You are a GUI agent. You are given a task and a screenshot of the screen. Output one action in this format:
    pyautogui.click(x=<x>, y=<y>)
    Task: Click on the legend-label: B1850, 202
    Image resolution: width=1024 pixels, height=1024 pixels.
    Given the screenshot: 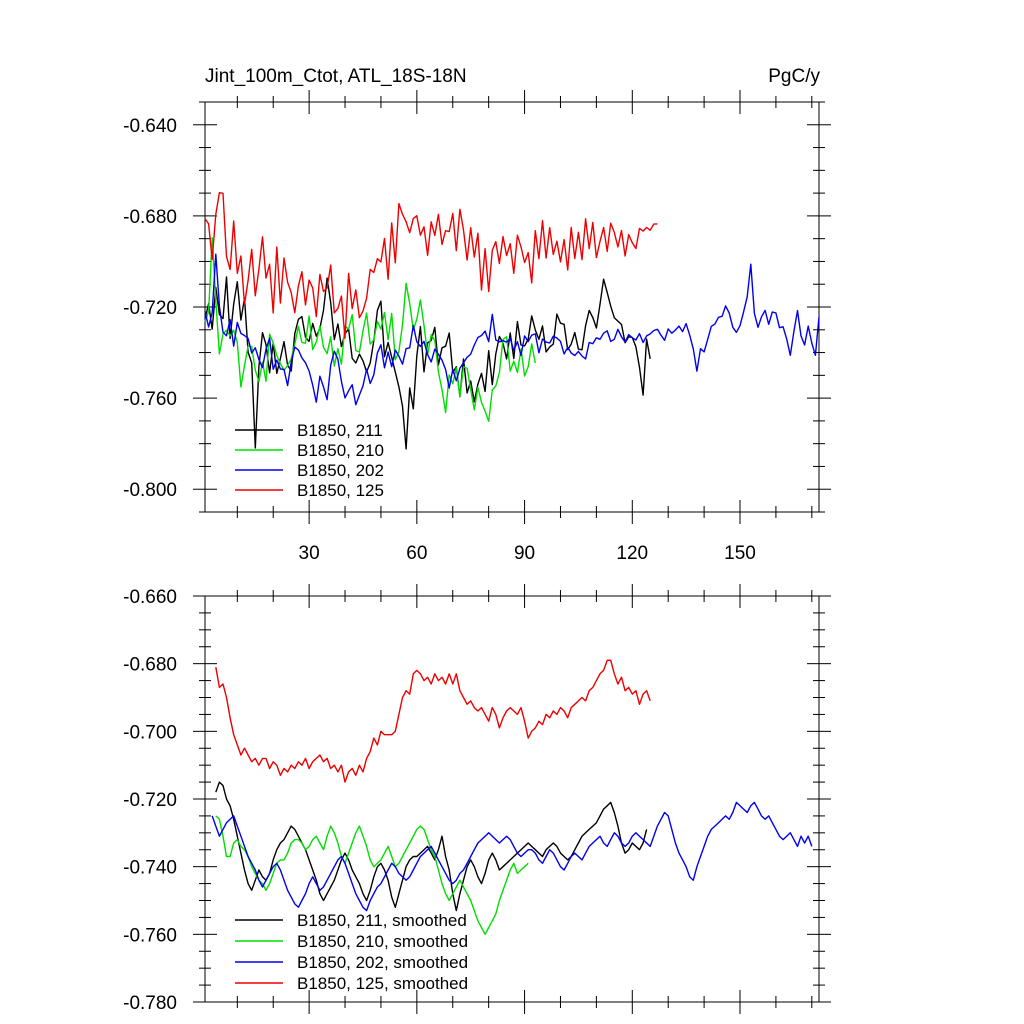 What is the action you would take?
    pyautogui.click(x=340, y=470)
    